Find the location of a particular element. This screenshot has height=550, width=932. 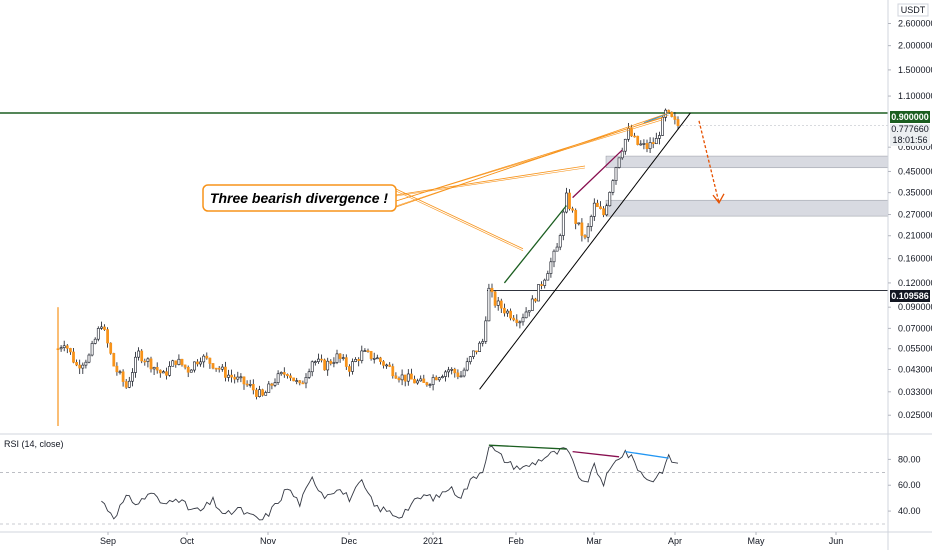

projection-arrow-head is located at coordinates (718, 199).